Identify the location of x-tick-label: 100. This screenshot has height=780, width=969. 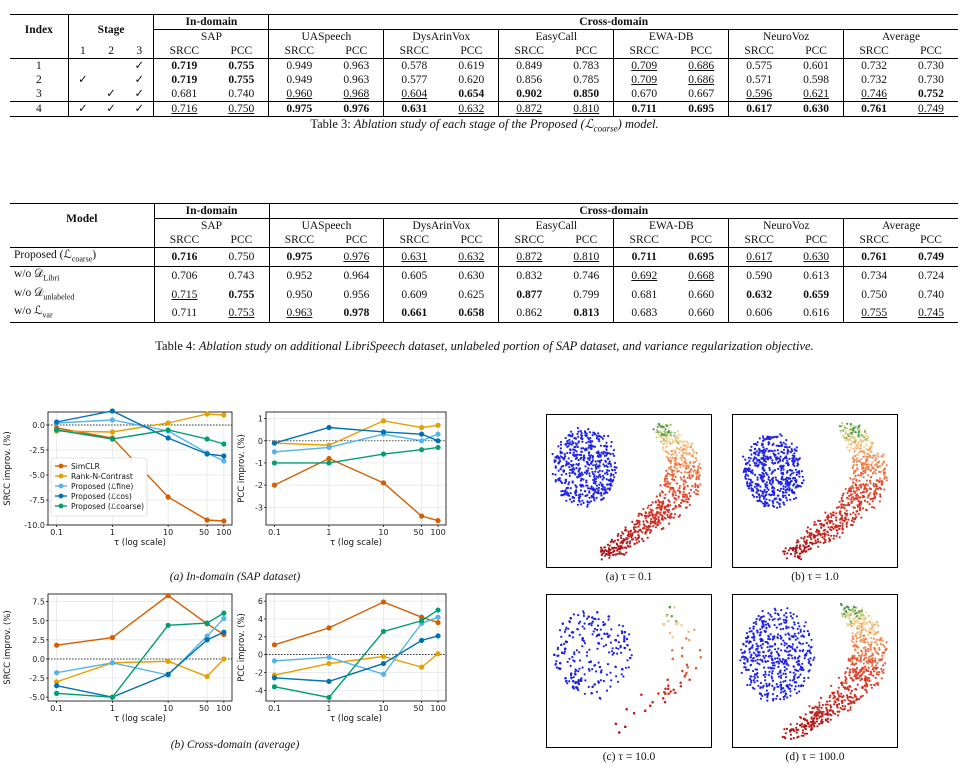
(223, 708).